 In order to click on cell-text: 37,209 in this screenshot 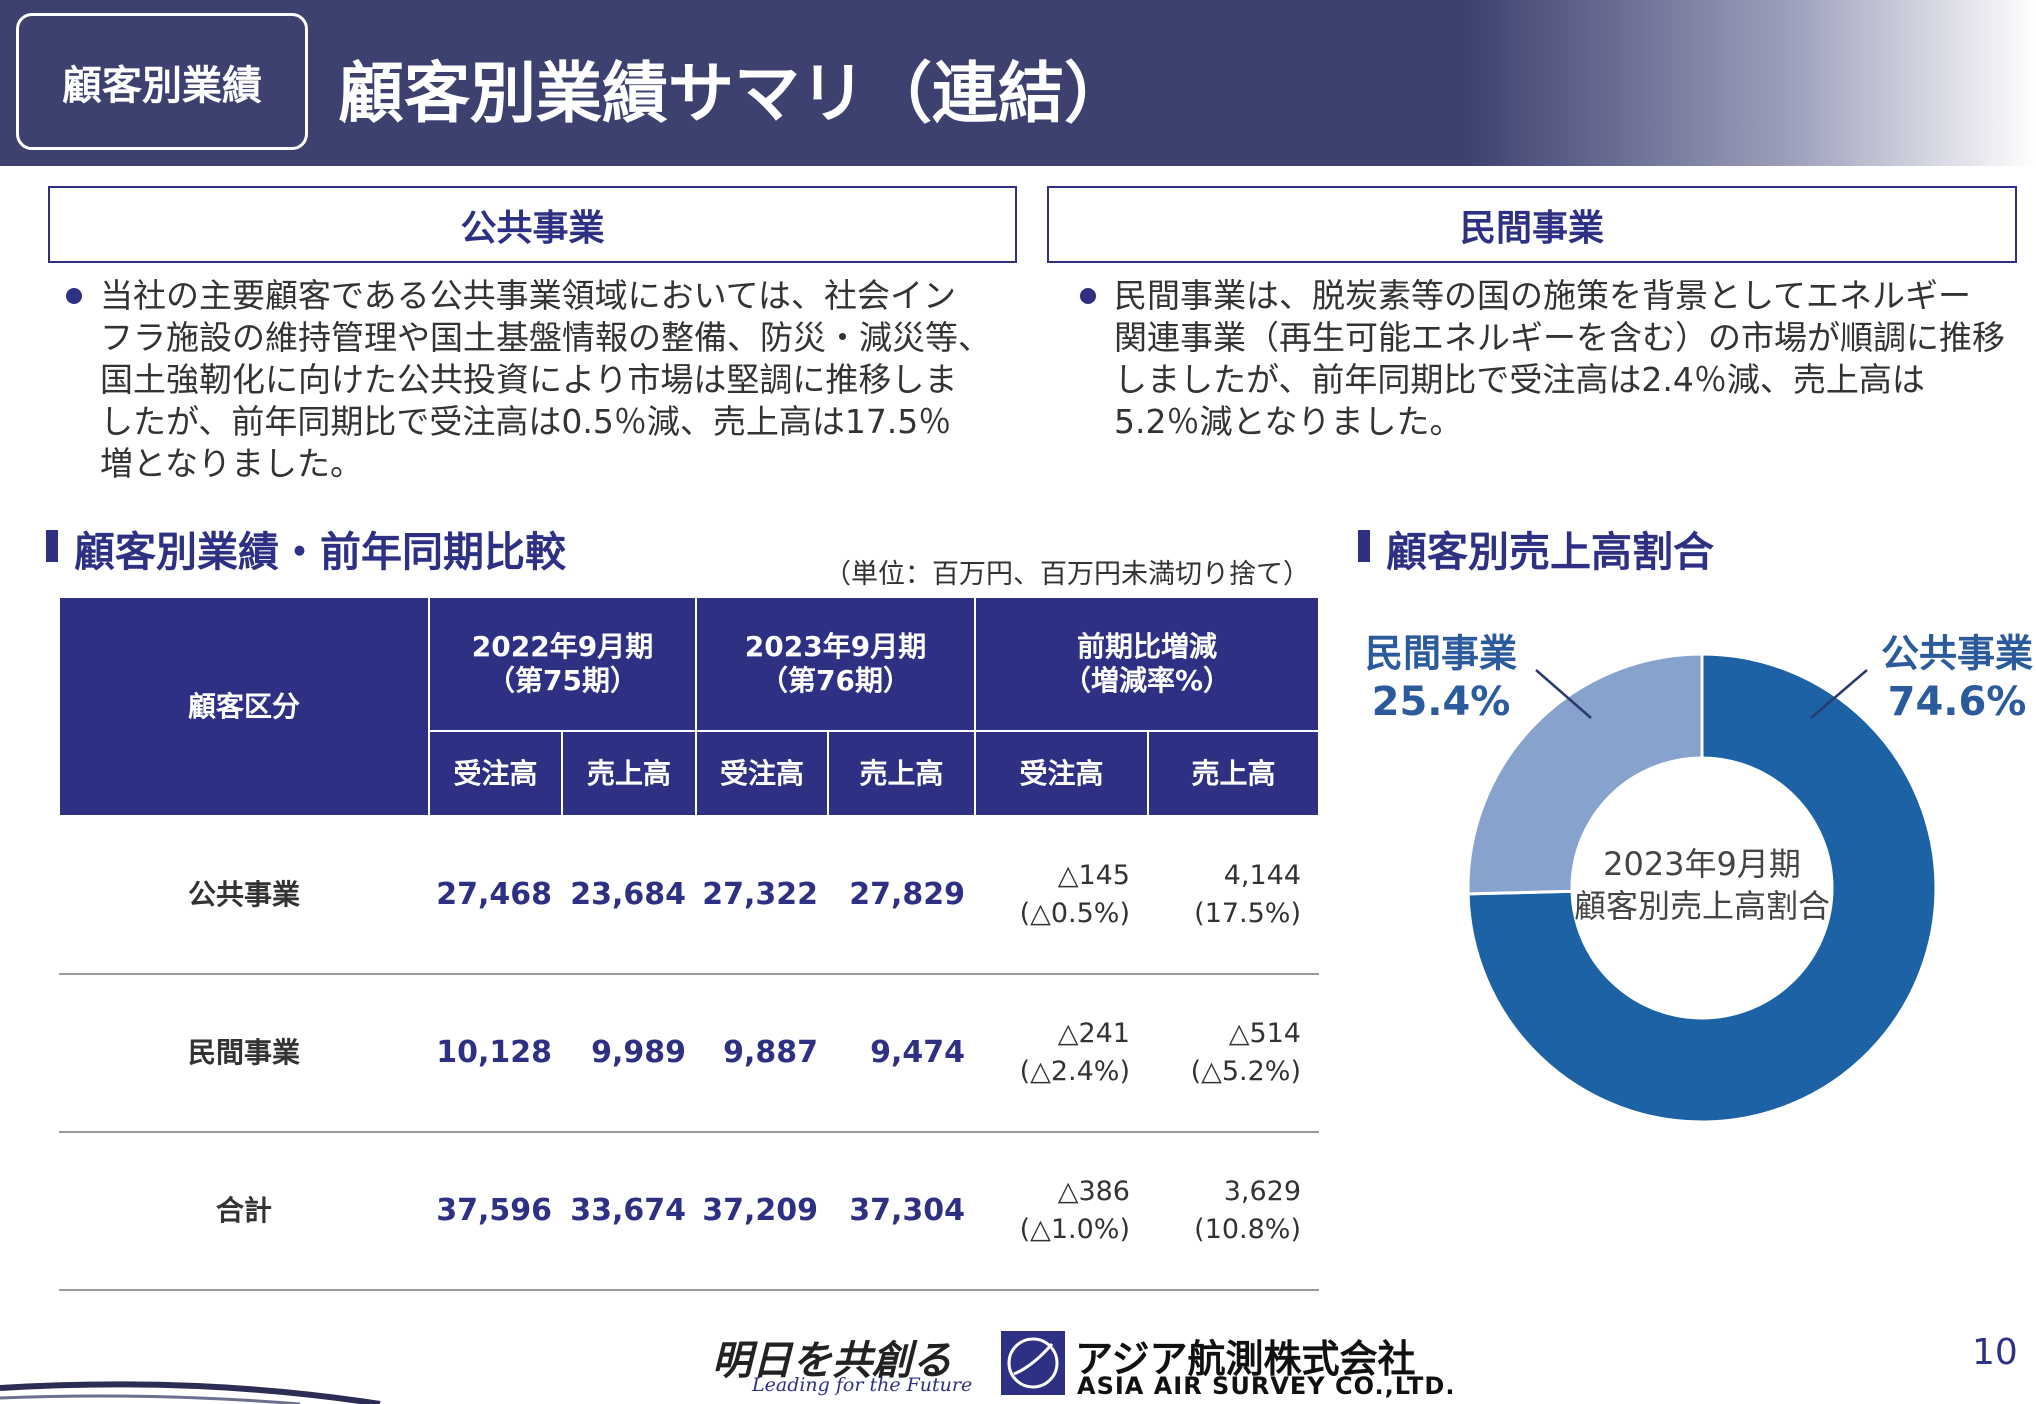, I will do `click(760, 1210)`.